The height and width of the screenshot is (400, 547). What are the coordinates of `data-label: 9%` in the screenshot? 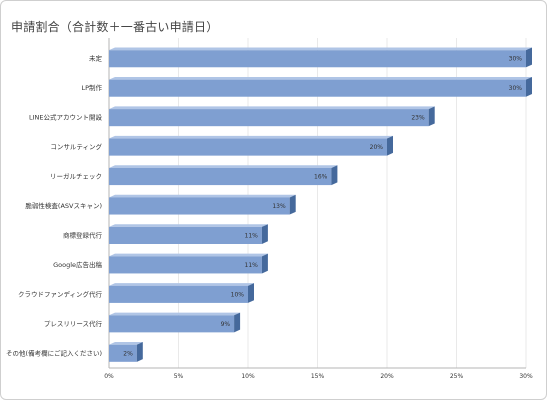 It's located at (226, 324).